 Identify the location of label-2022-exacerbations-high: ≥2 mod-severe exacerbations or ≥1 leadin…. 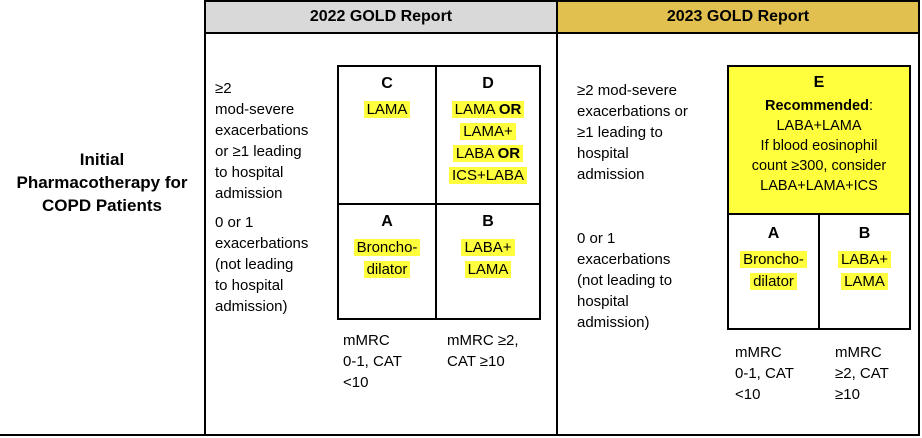
(262, 141).